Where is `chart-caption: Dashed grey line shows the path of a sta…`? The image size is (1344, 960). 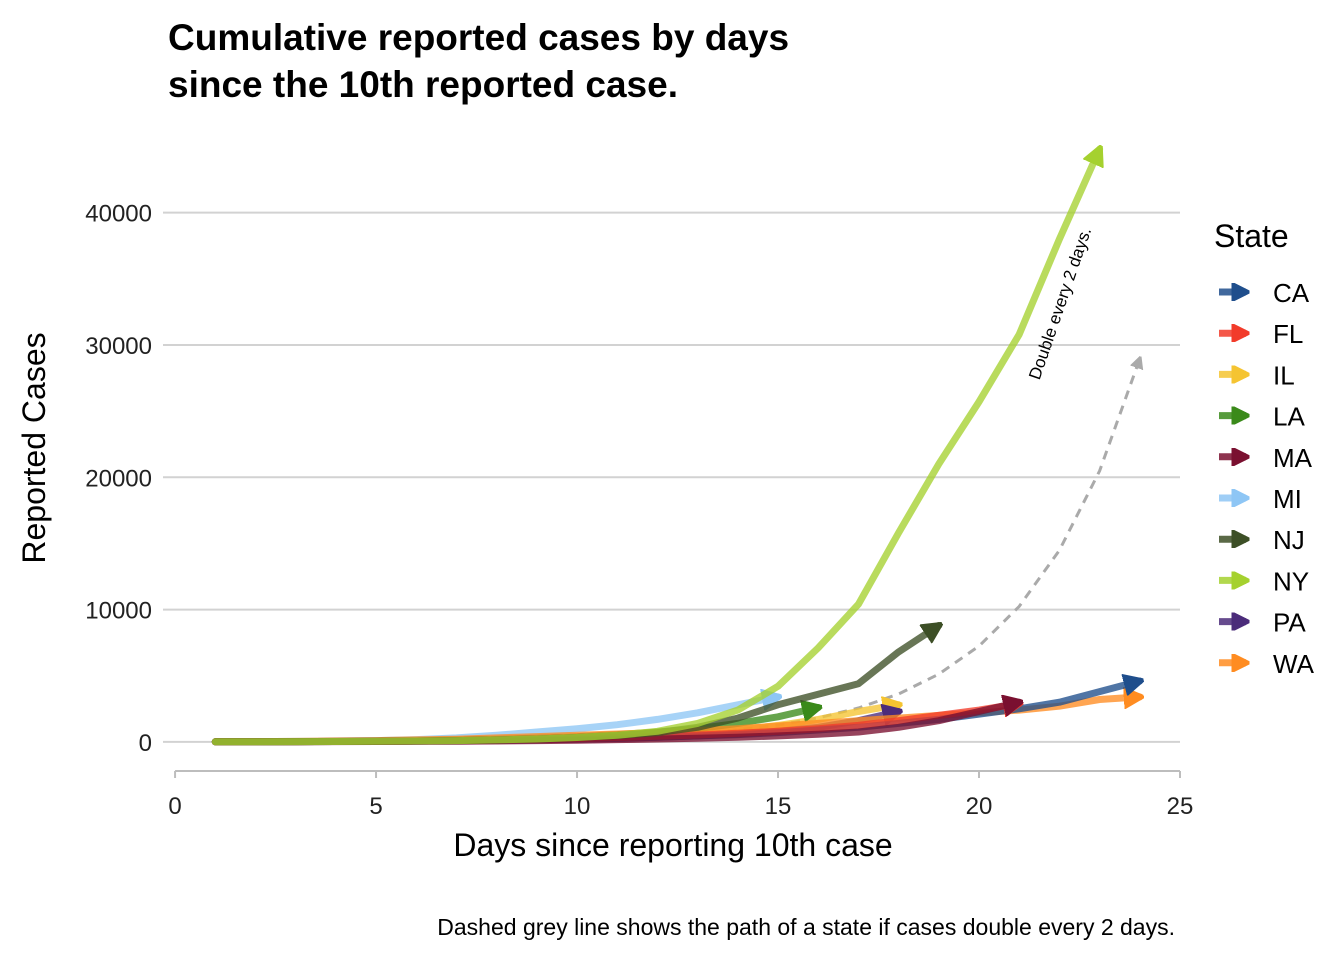
chart-caption: Dashed grey line shows the path of a sta… is located at coordinates (806, 927).